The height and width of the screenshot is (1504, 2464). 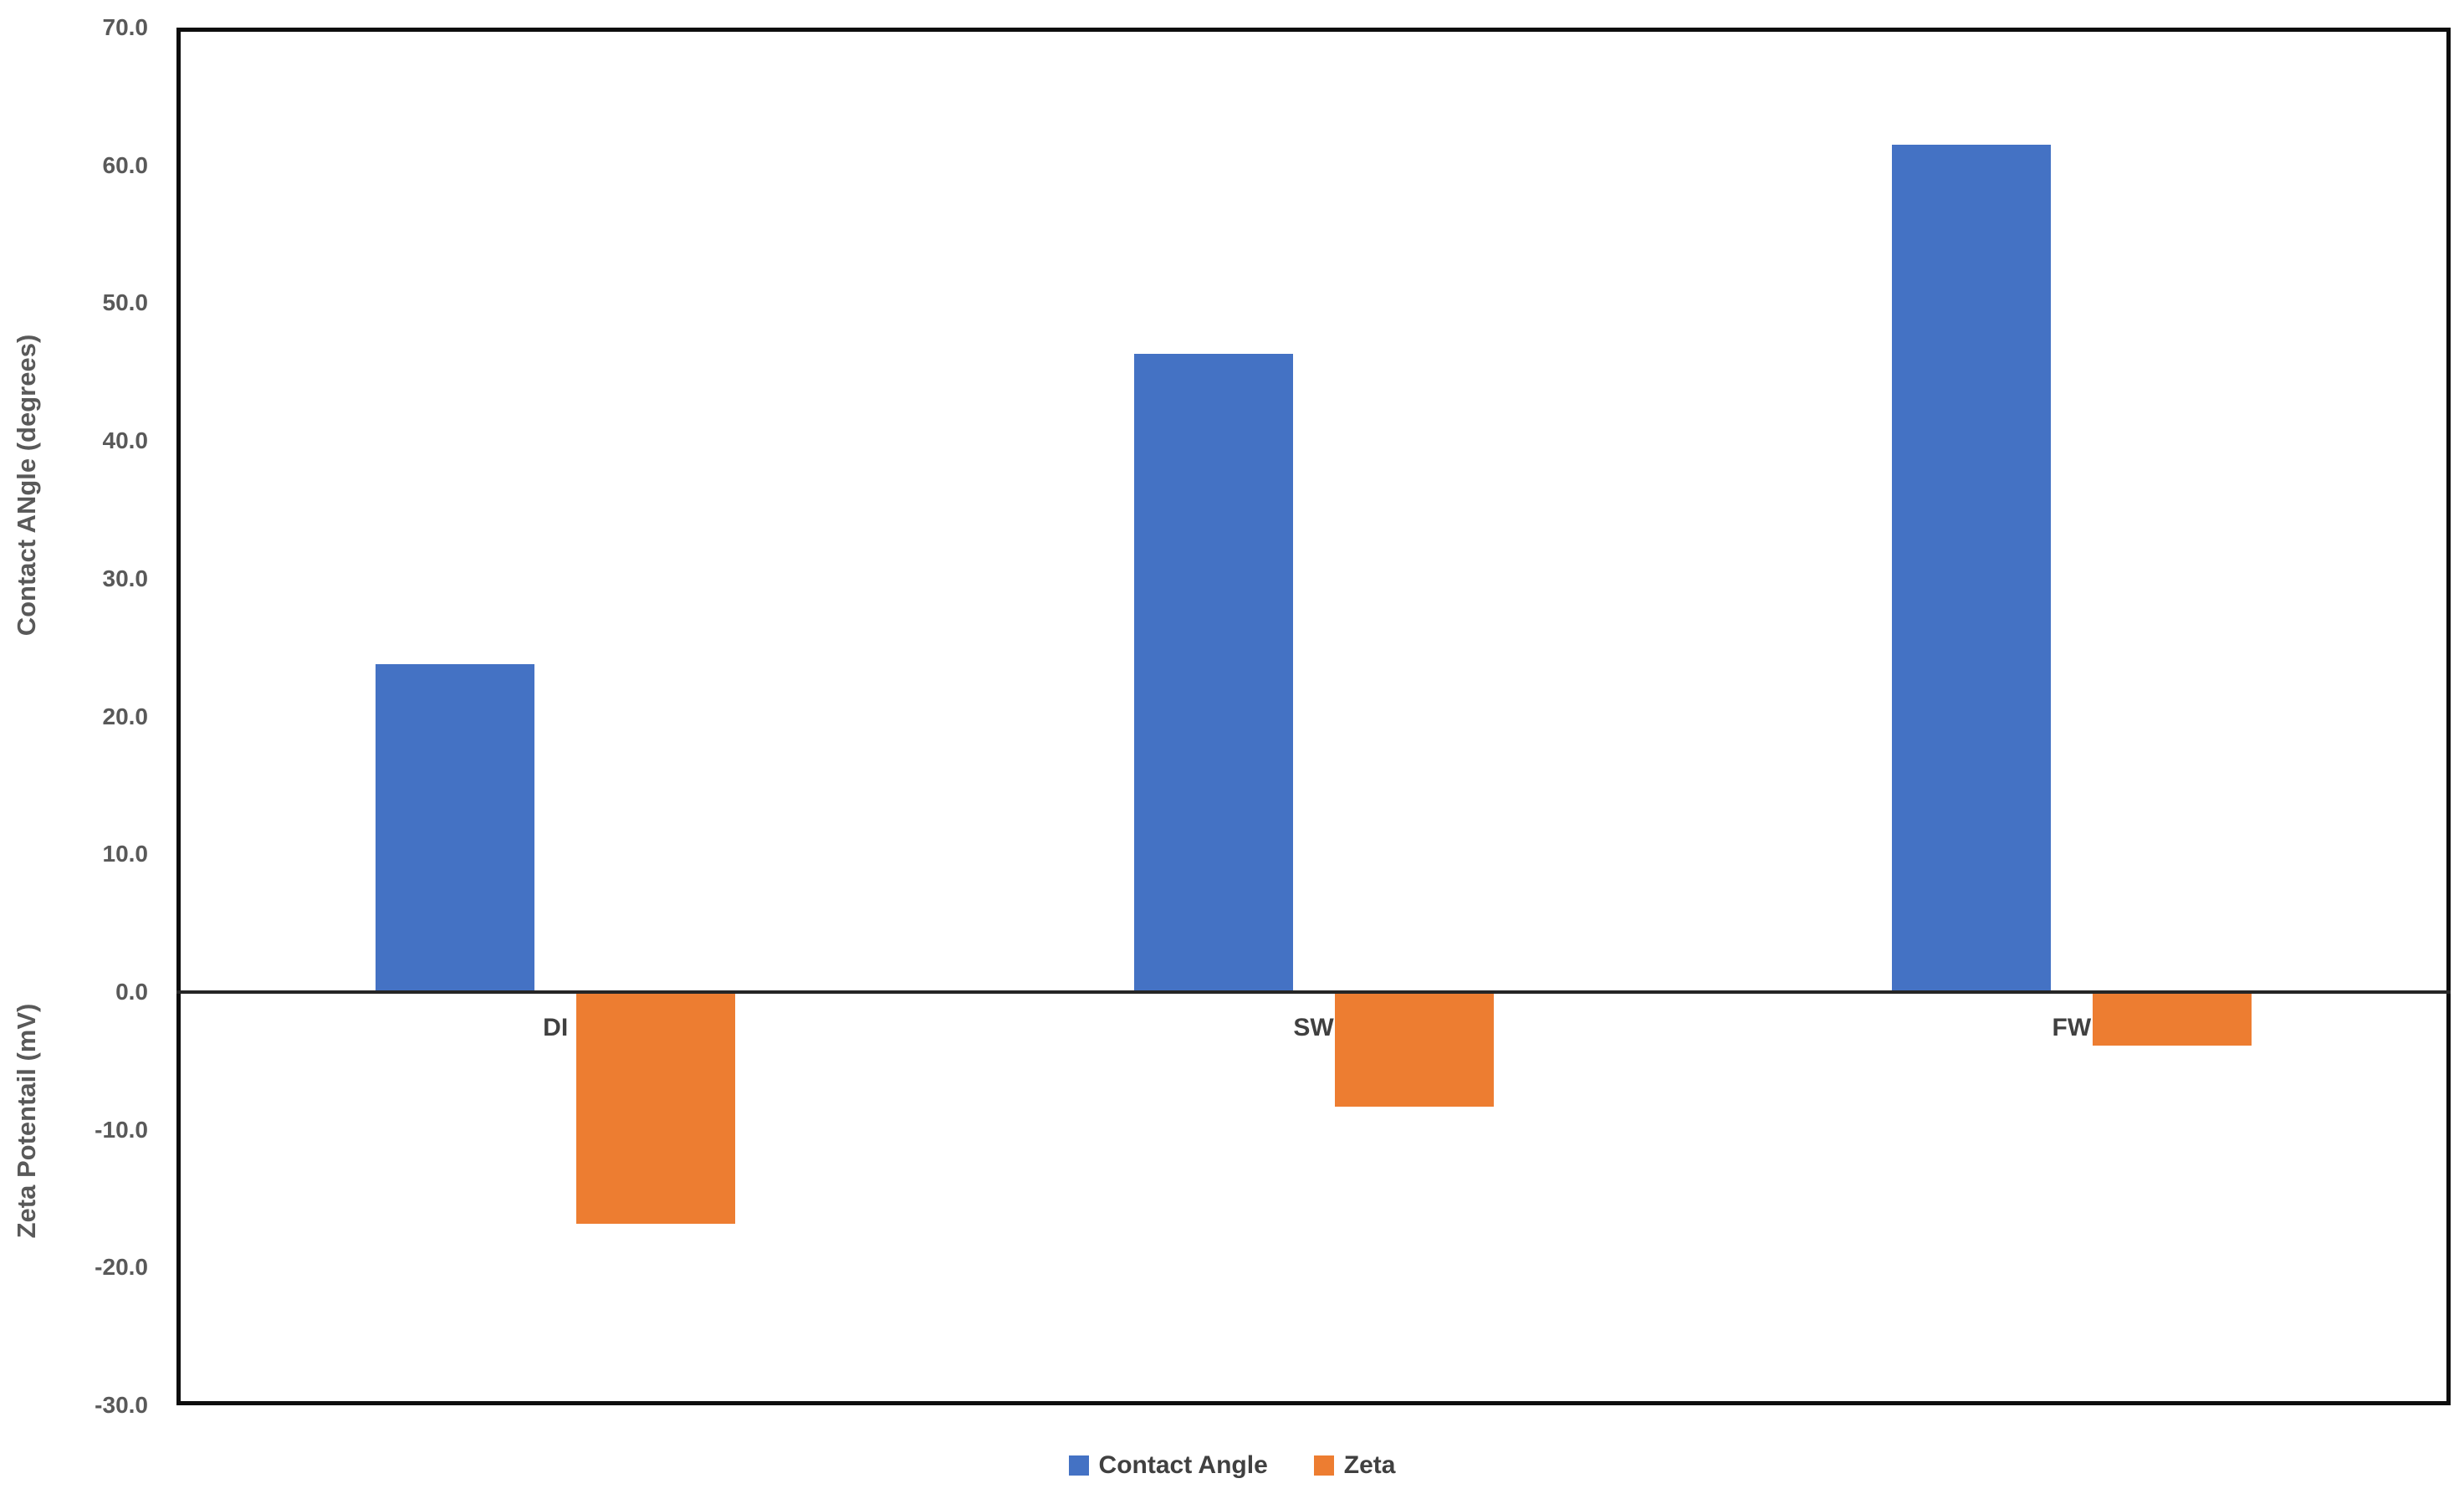 What do you see at coordinates (1078, 1466) in the screenshot?
I see `legend-swatch-contact-angle` at bounding box center [1078, 1466].